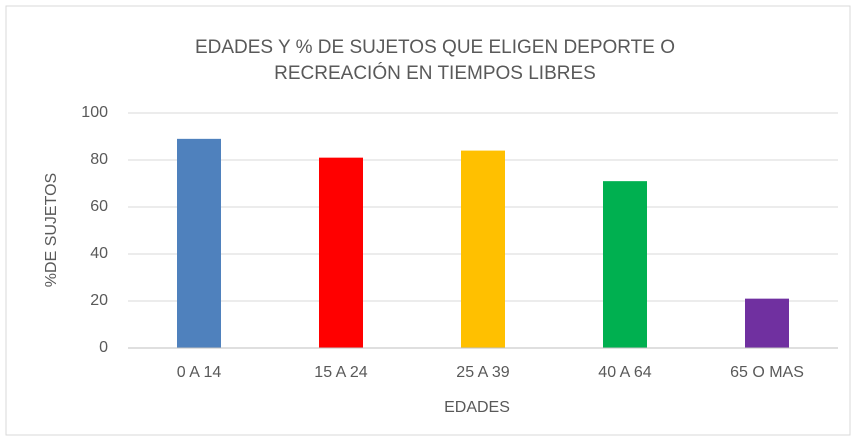 The height and width of the screenshot is (441, 856). What do you see at coordinates (99, 206) in the screenshot?
I see `y-tick-label: 60` at bounding box center [99, 206].